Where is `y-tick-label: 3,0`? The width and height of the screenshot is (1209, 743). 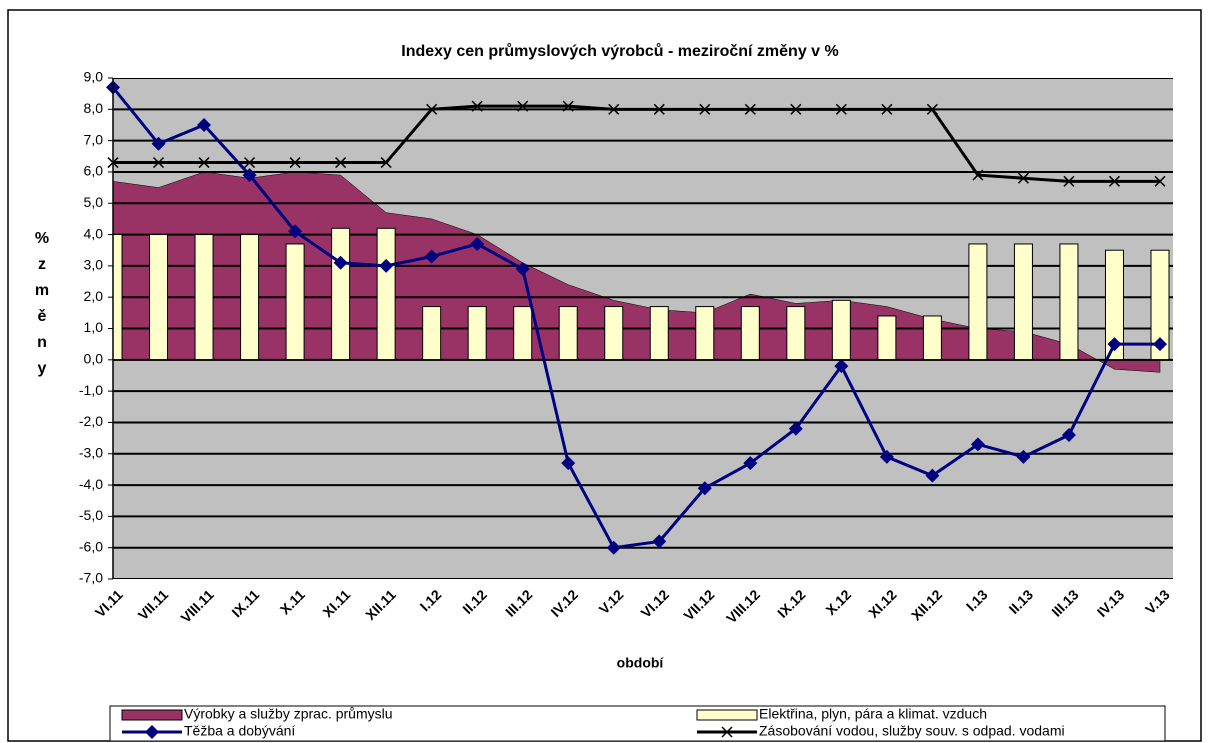
y-tick-label: 3,0 is located at coordinates (94, 265).